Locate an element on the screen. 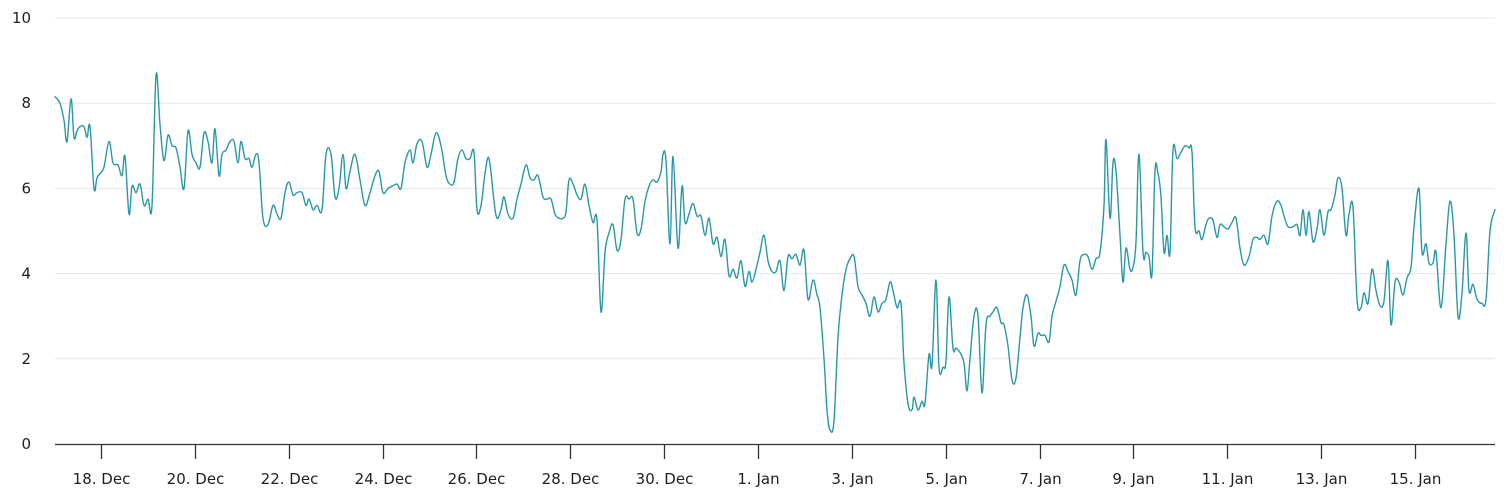 The width and height of the screenshot is (1511, 499). x-tick-label: 1. Jan is located at coordinates (758, 479).